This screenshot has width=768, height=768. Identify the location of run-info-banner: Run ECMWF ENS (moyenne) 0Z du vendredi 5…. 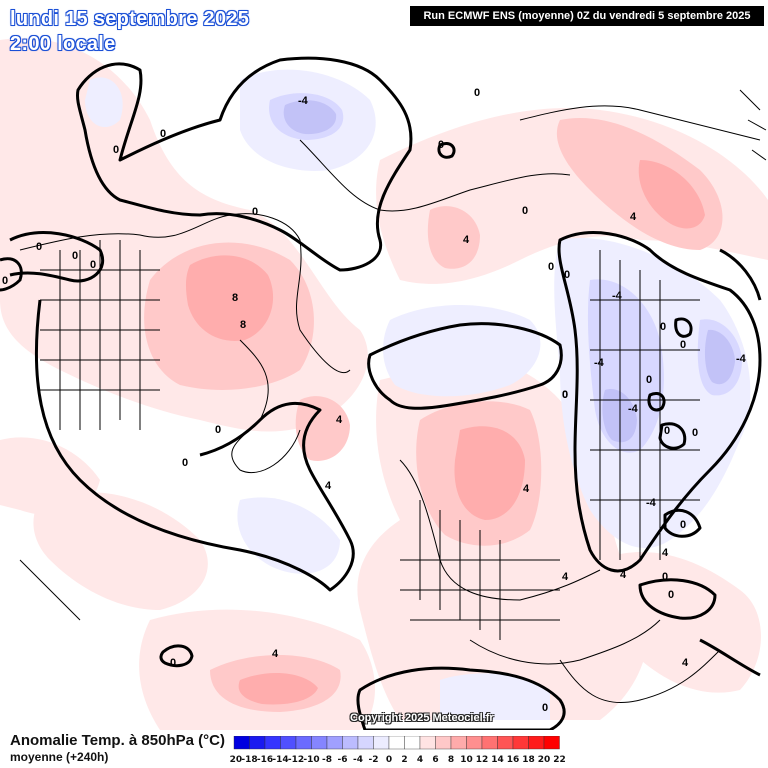
(587, 16).